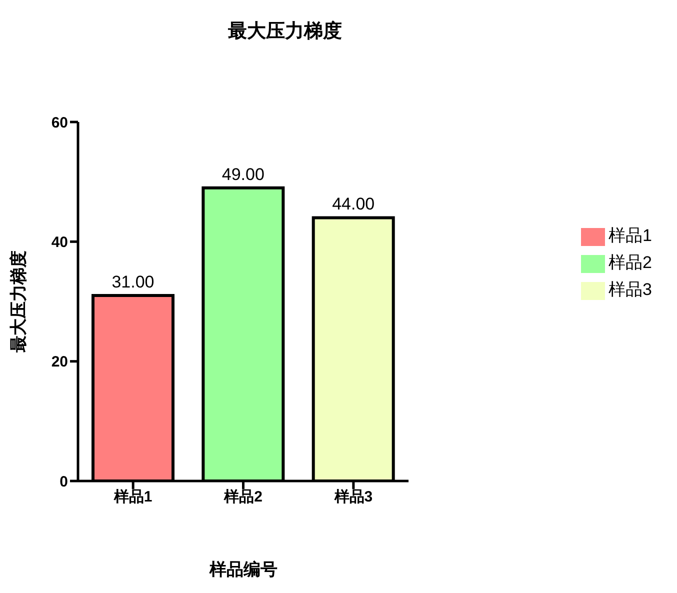 This screenshot has width=677, height=593. What do you see at coordinates (353, 497) in the screenshot?
I see `x-tick-label: 样品3` at bounding box center [353, 497].